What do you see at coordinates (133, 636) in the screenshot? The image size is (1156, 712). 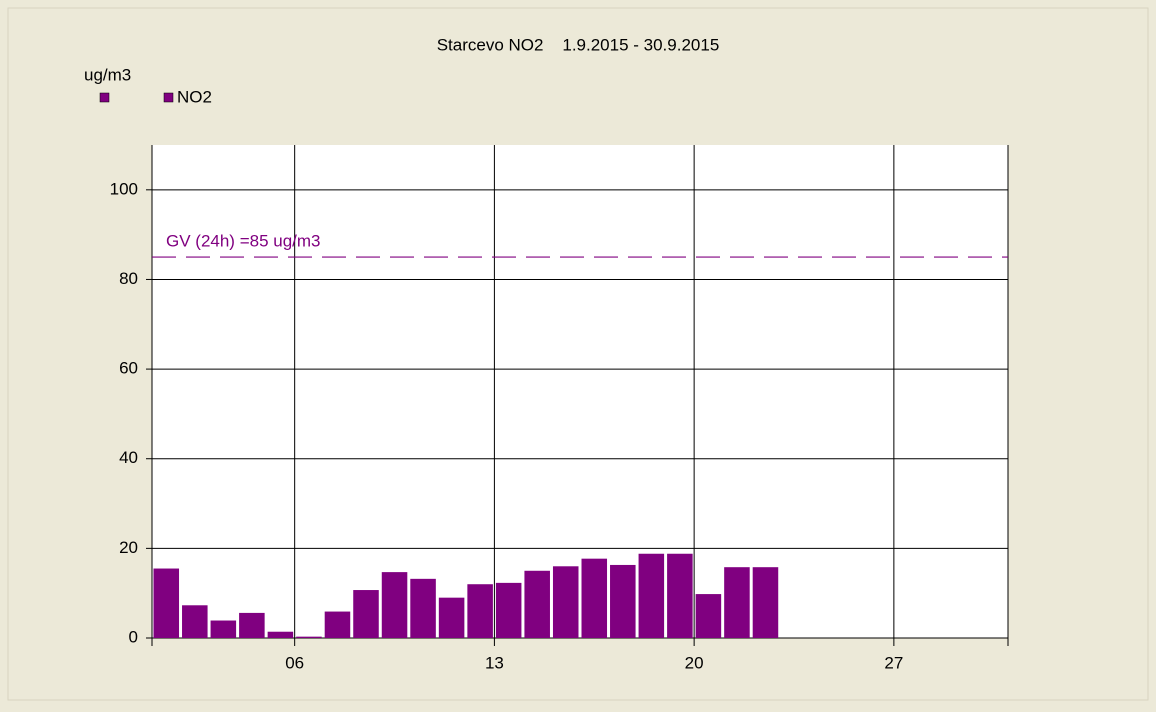 I see `y-tick-label: 0` at bounding box center [133, 636].